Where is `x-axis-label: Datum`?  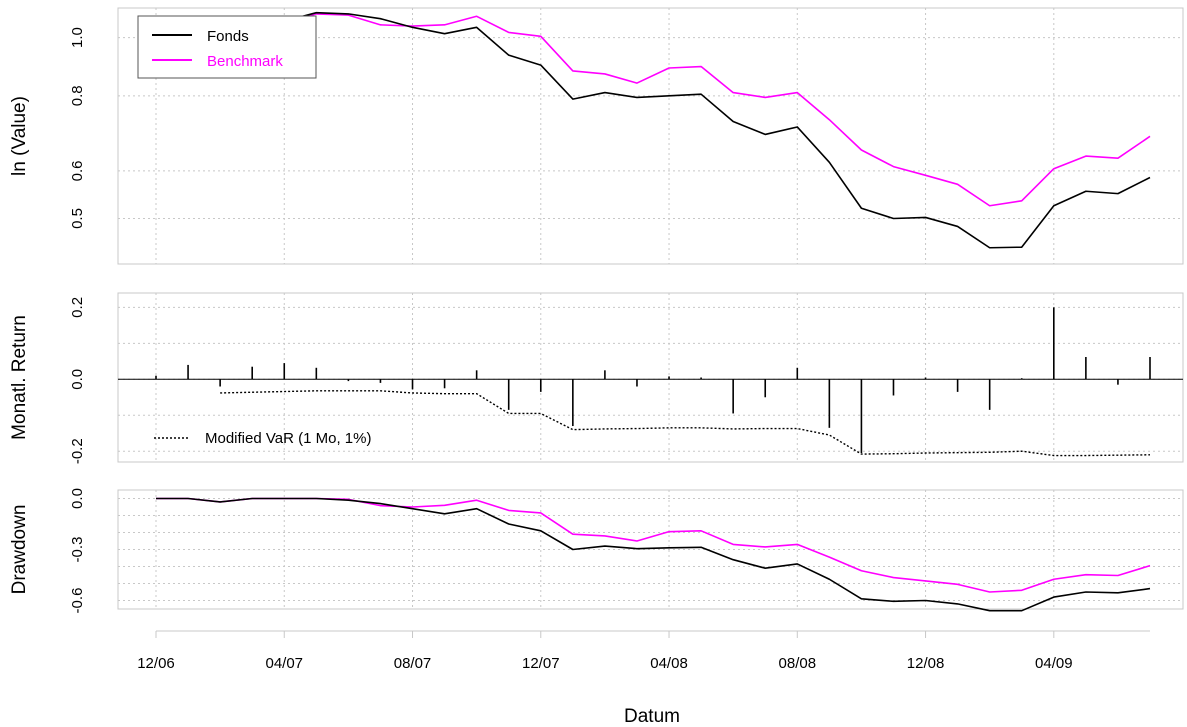
x-axis-label: Datum is located at coordinates (652, 716).